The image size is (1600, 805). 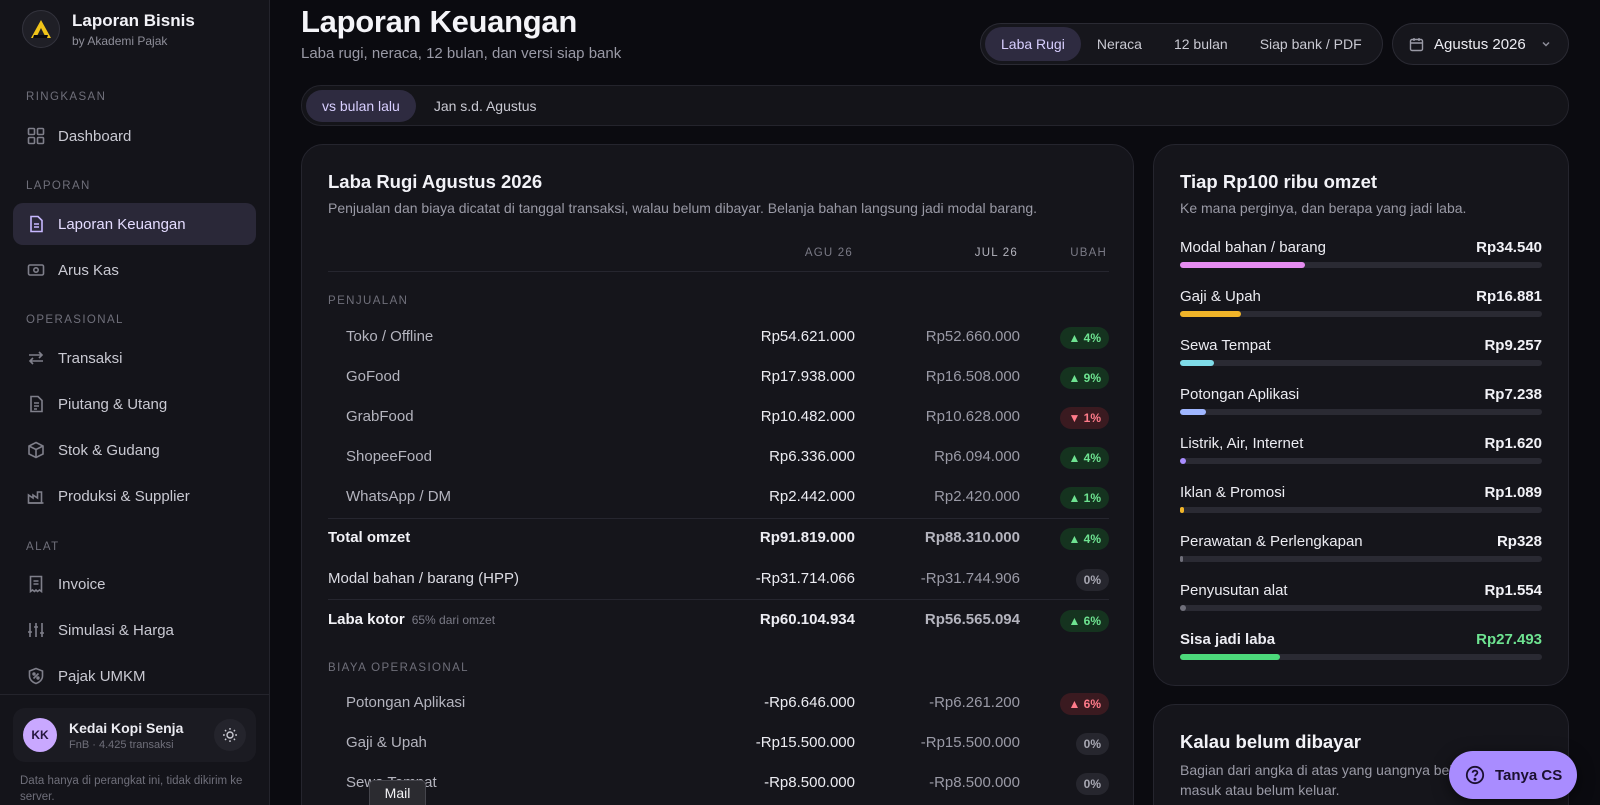 What do you see at coordinates (134, 136) in the screenshot?
I see `sidebar-item-dashboard: Dashboard` at bounding box center [134, 136].